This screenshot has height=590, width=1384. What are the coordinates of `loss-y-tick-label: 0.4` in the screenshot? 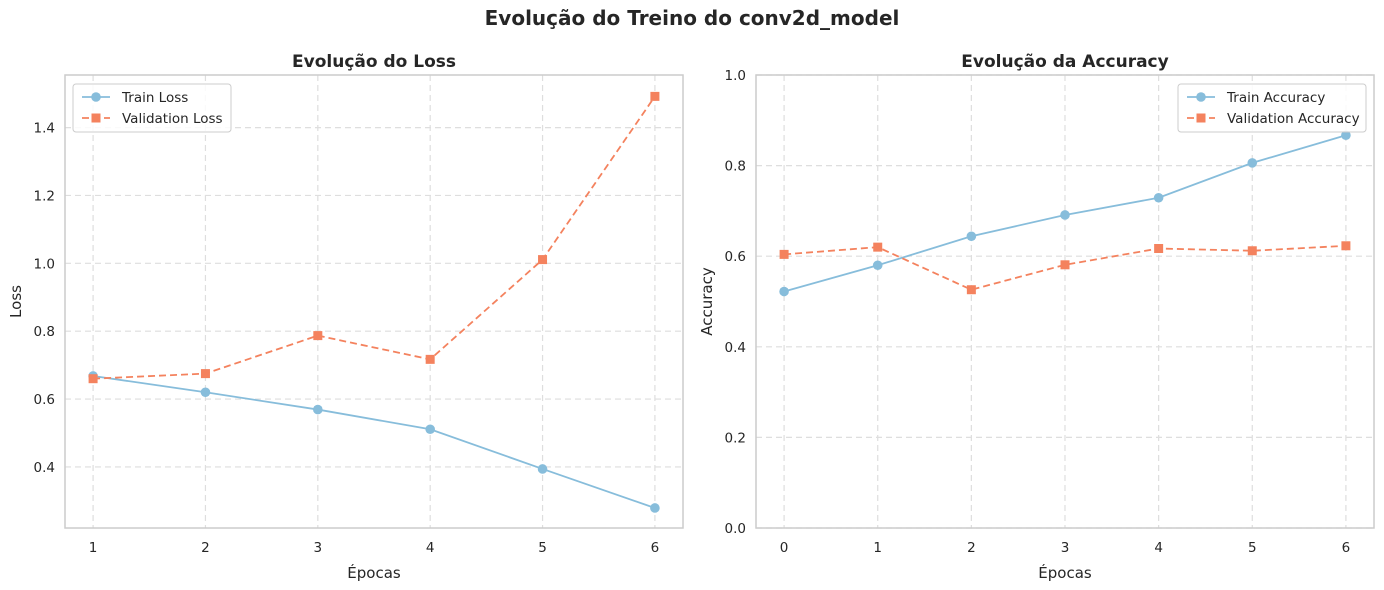 It's located at (44, 468).